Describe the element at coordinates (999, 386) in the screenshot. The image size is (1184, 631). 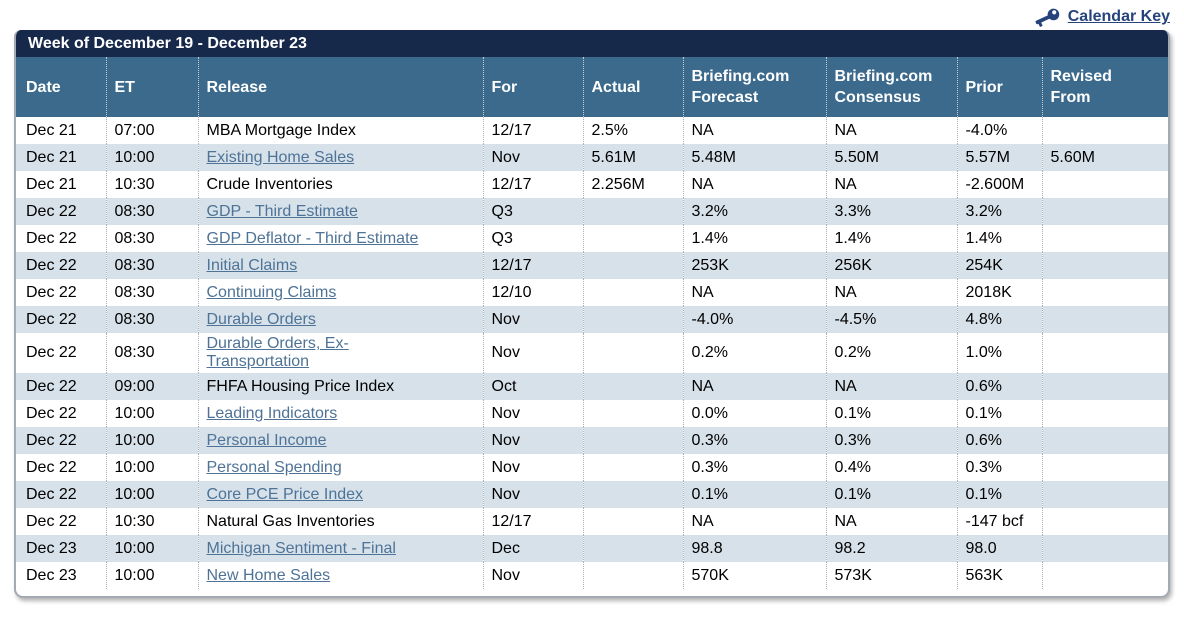
I see `cell-prior: 0.6%` at that location.